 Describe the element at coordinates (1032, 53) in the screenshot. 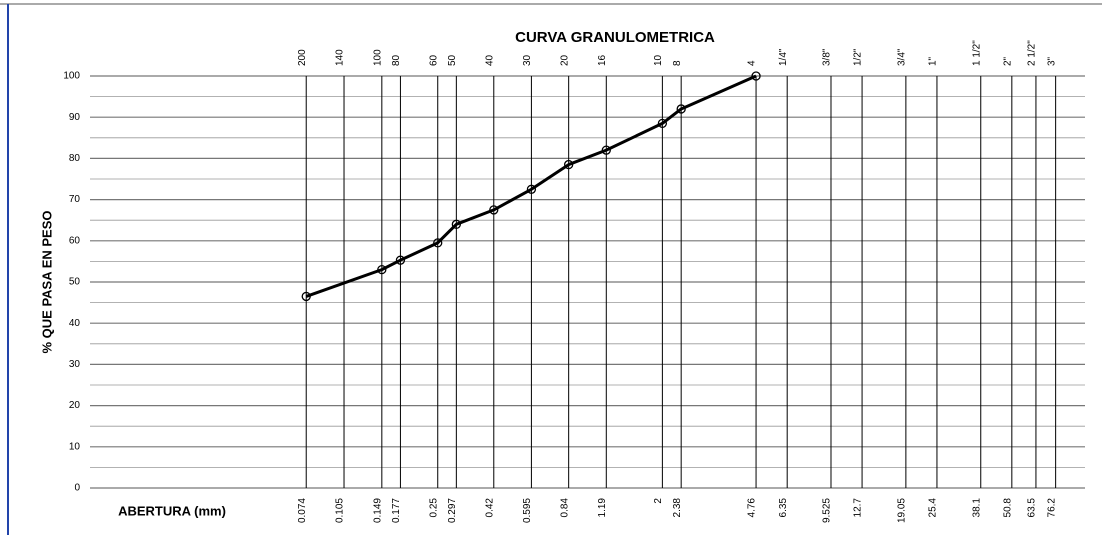

I see `sieve-label: 2 1/2"` at that location.